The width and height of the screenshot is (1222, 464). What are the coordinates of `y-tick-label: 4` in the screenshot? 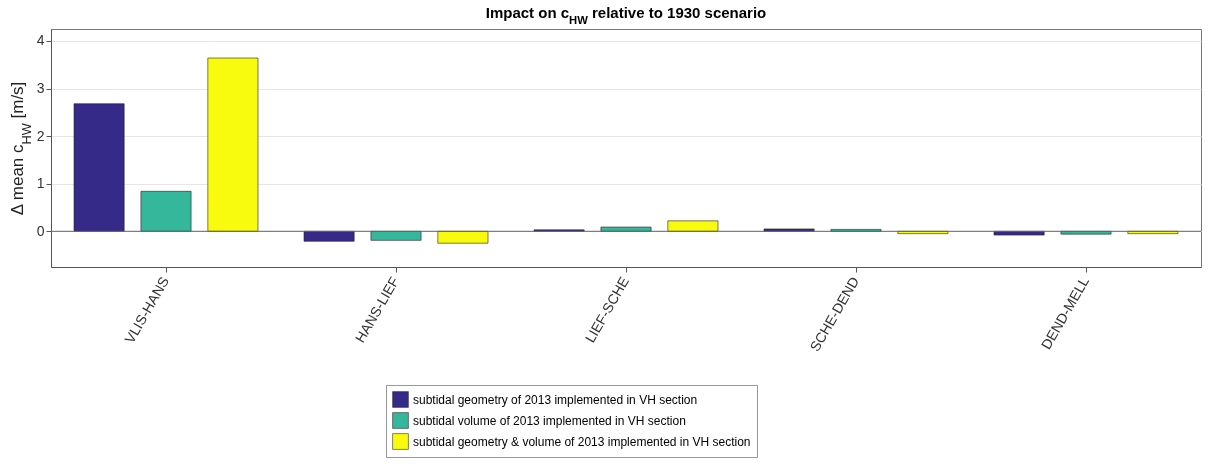 It's located at (40, 40).